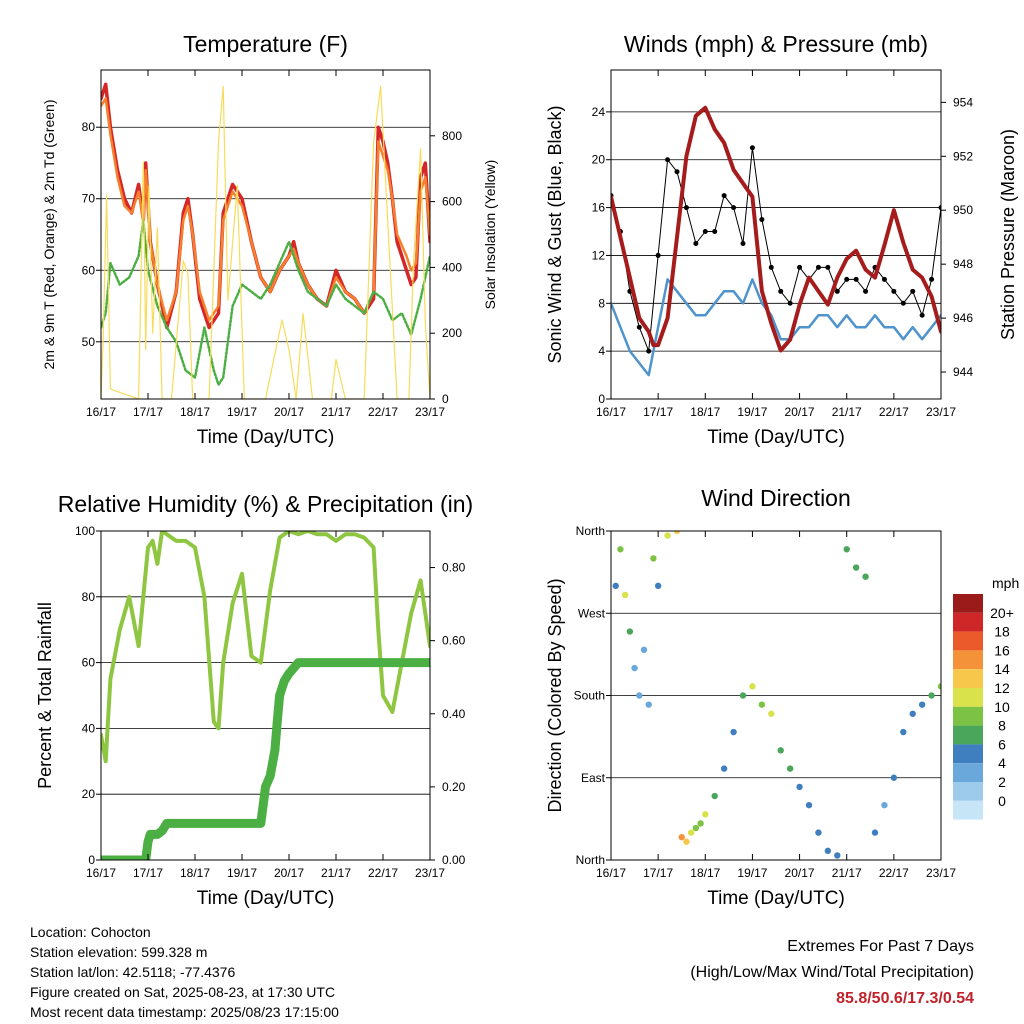 Image resolution: width=1024 pixels, height=1024 pixels. I want to click on y-tick-label: 80, so click(89, 597).